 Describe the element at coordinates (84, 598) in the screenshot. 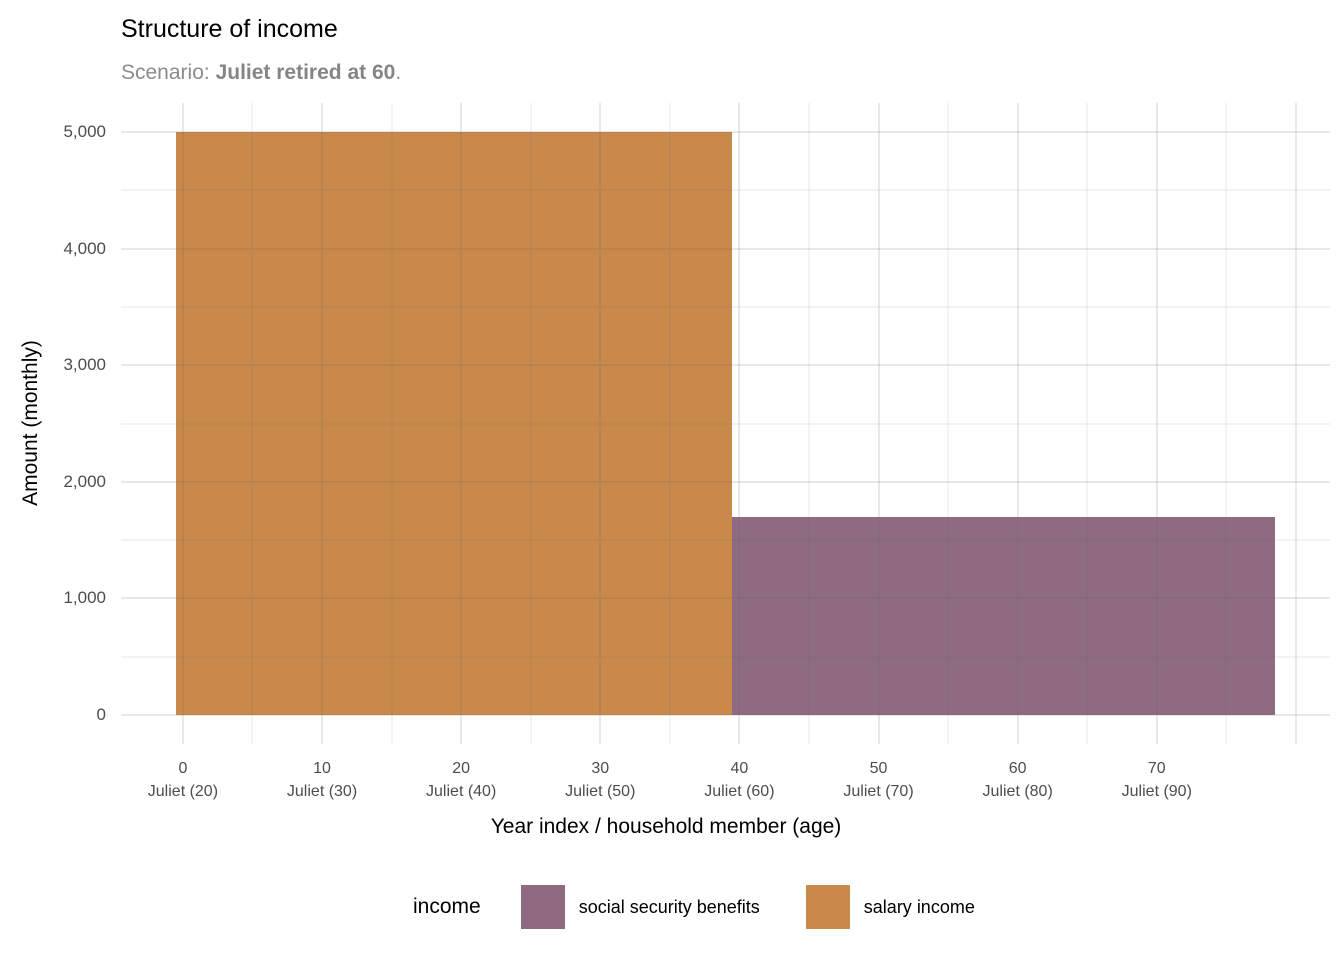

I see `y-tick-label: 1,000` at that location.